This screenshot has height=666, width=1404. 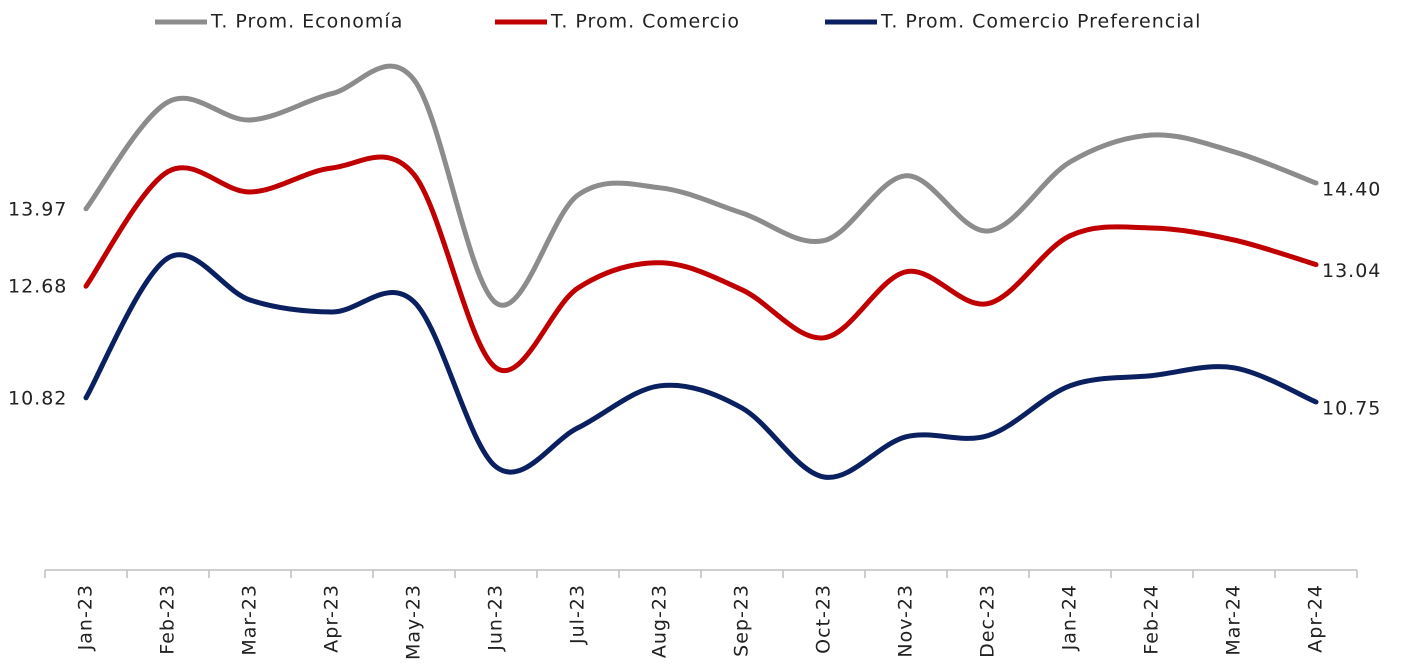 What do you see at coordinates (660, 621) in the screenshot?
I see `x-tick-label: Aug-23` at bounding box center [660, 621].